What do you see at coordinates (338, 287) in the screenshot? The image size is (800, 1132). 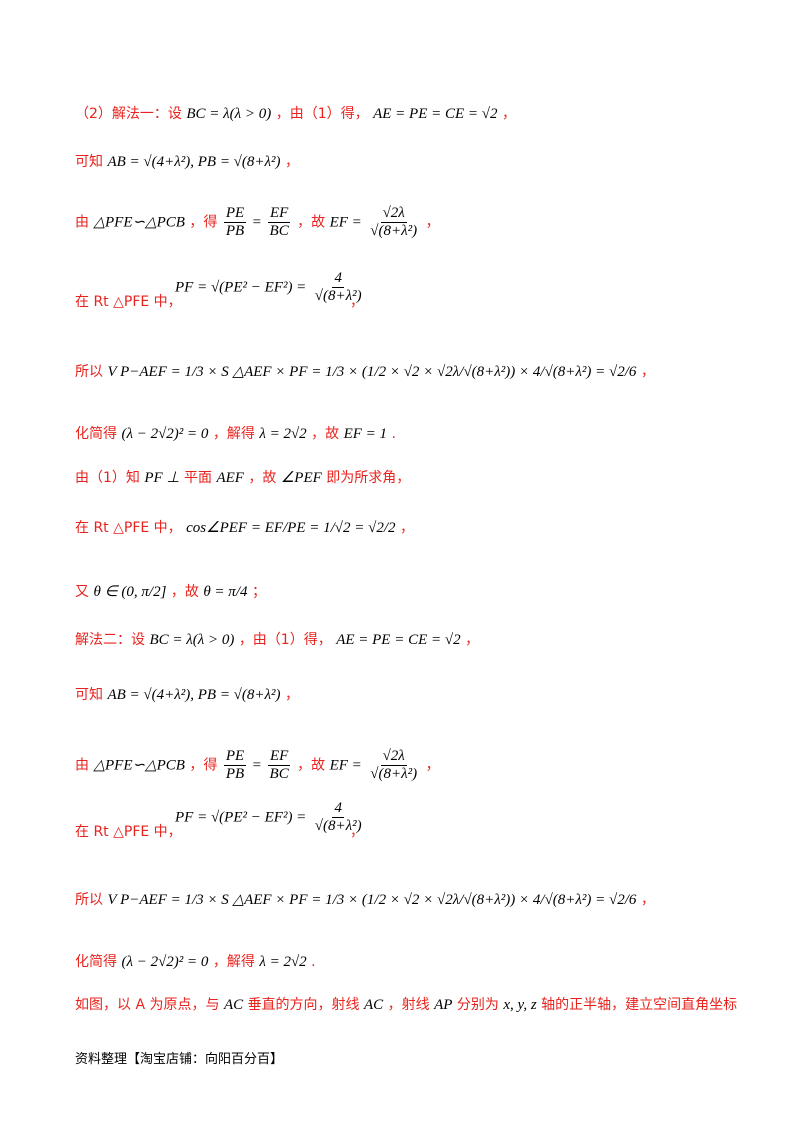 I see `fraction-pf-value: 4 √(8+λ²)` at bounding box center [338, 287].